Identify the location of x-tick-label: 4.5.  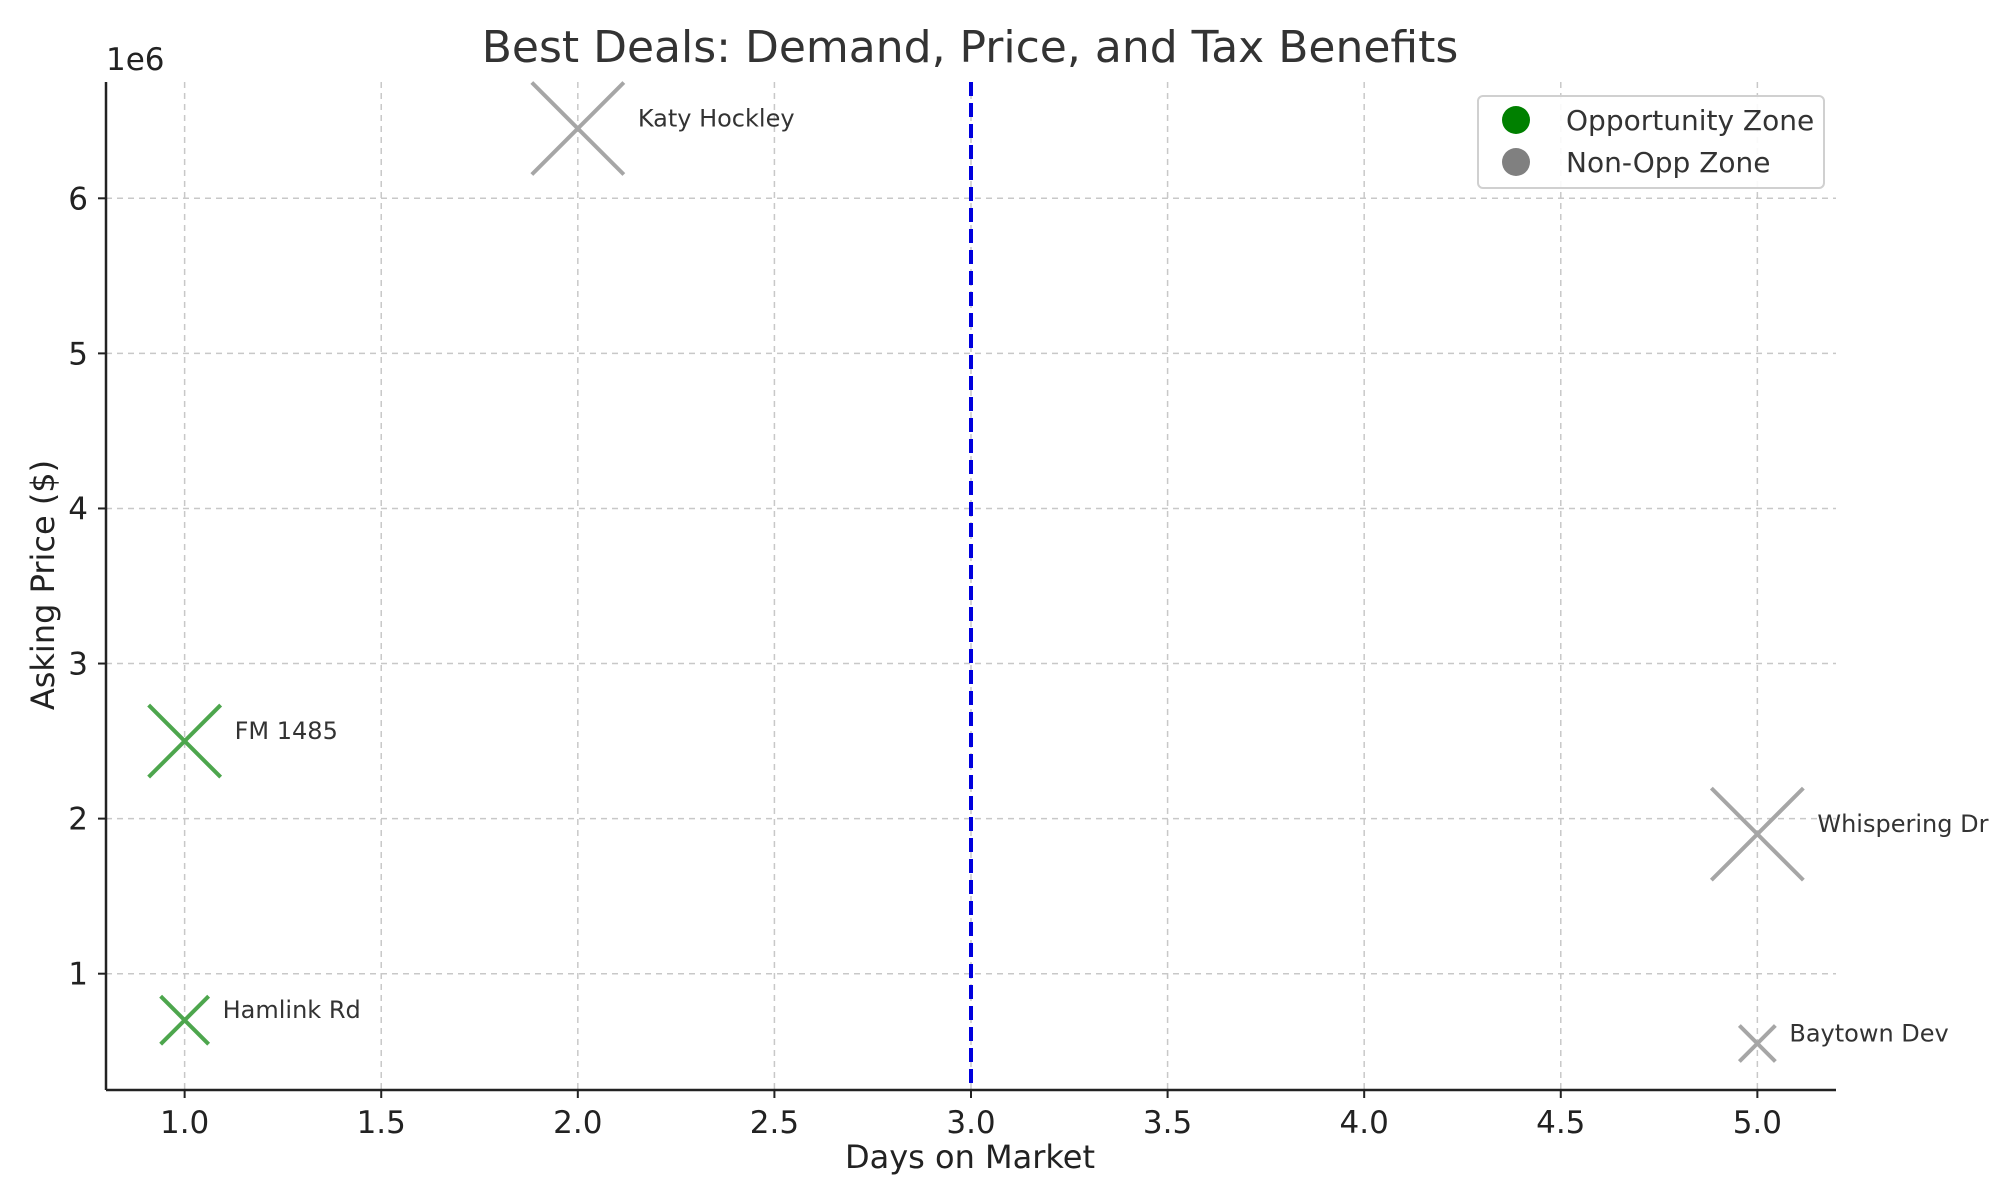
(1560, 1123).